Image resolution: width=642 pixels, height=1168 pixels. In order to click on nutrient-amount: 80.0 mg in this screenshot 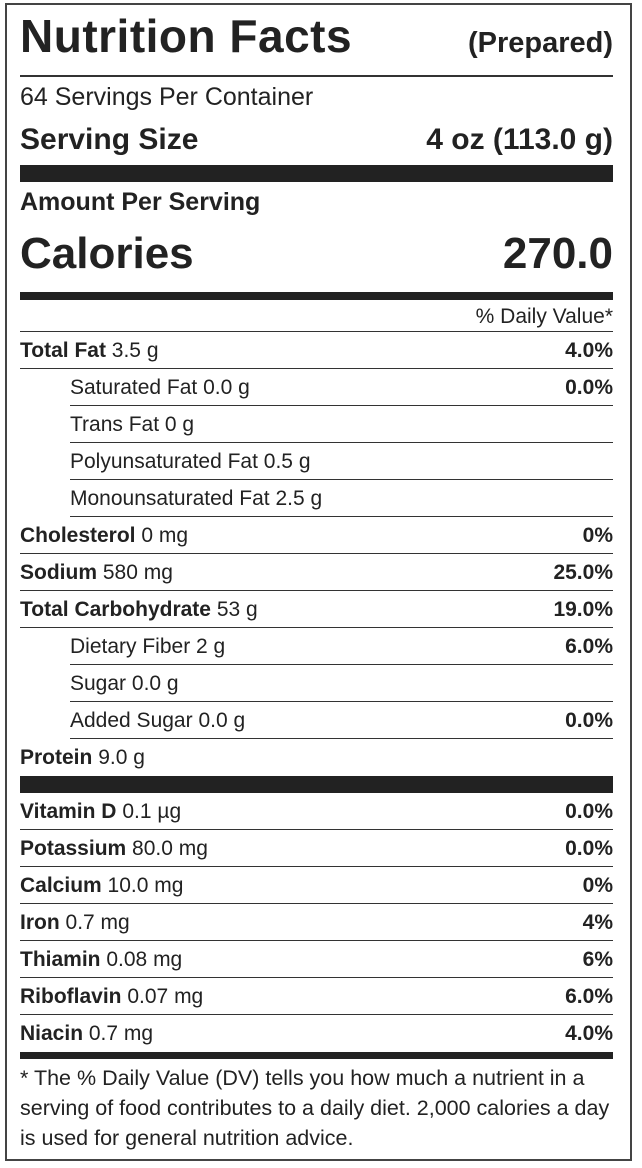, I will do `click(170, 848)`.